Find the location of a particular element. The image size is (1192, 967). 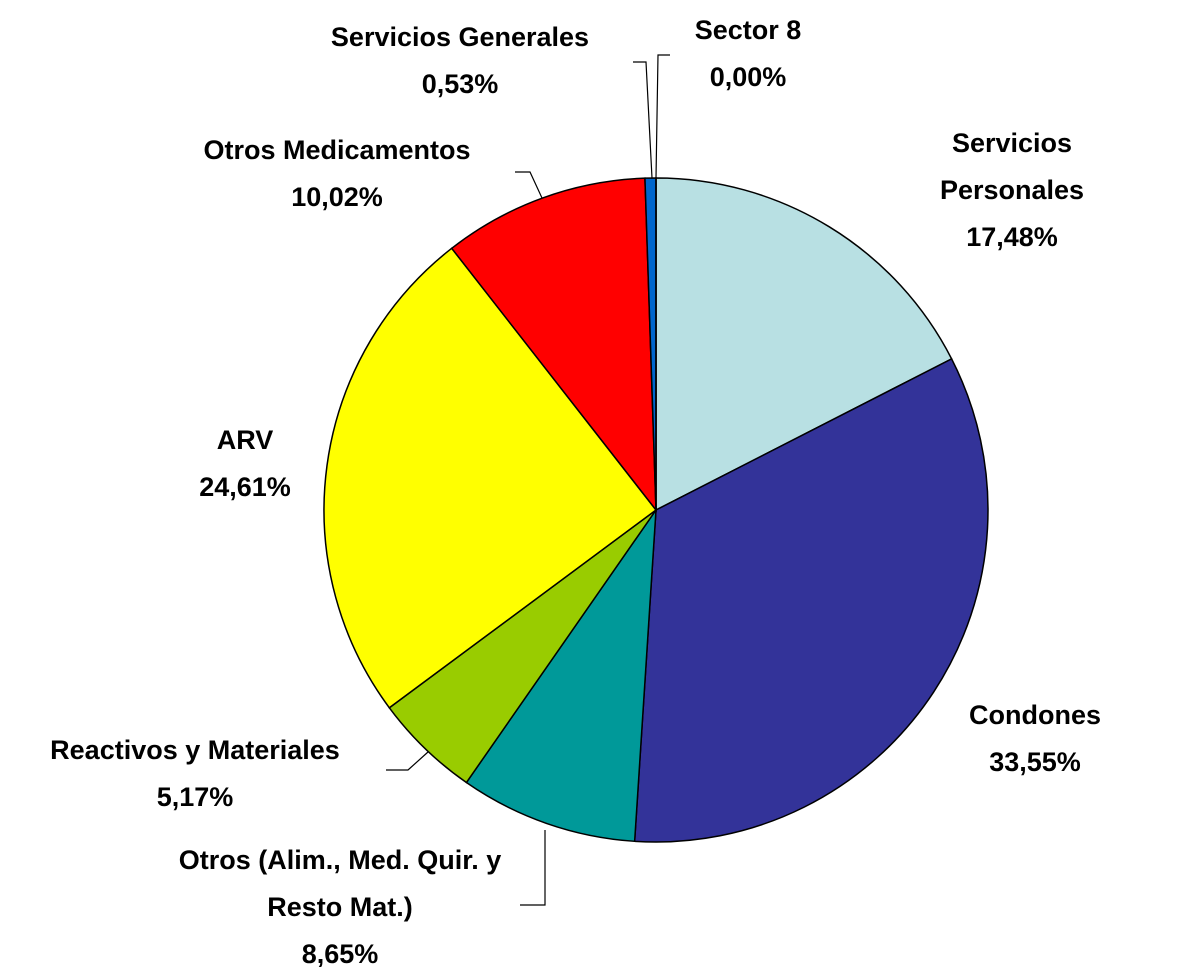

value-label: 5,17% is located at coordinates (195, 797).